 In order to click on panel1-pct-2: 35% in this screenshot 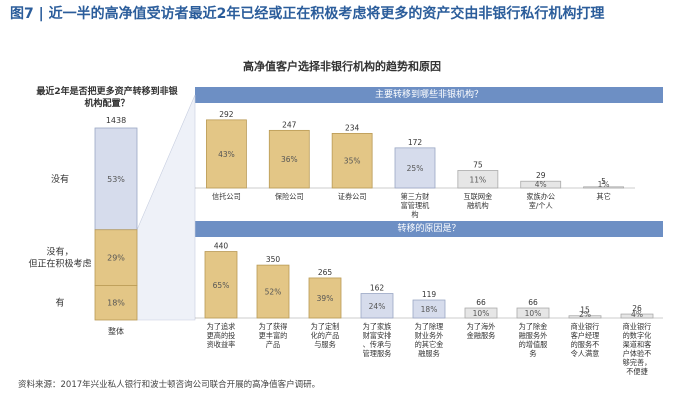, I will do `click(352, 161)`.